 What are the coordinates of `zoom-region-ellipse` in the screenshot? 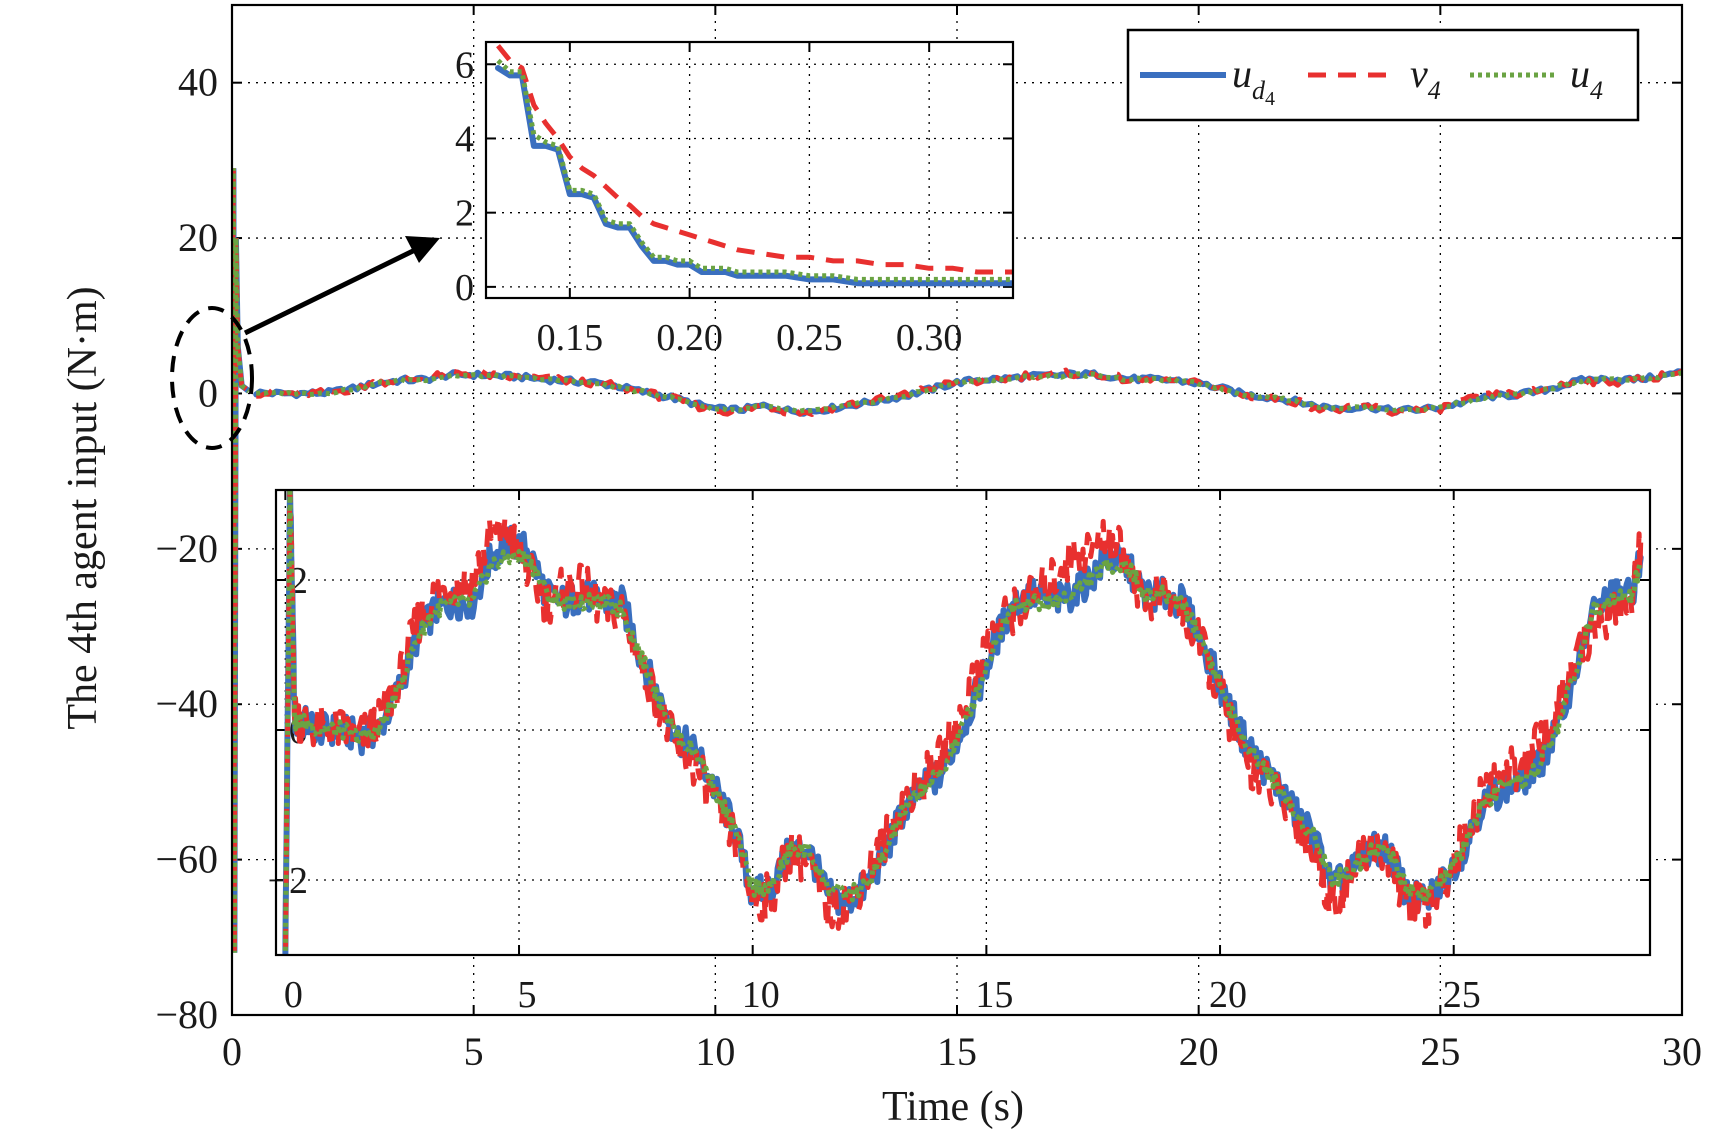 It's located at (212, 378).